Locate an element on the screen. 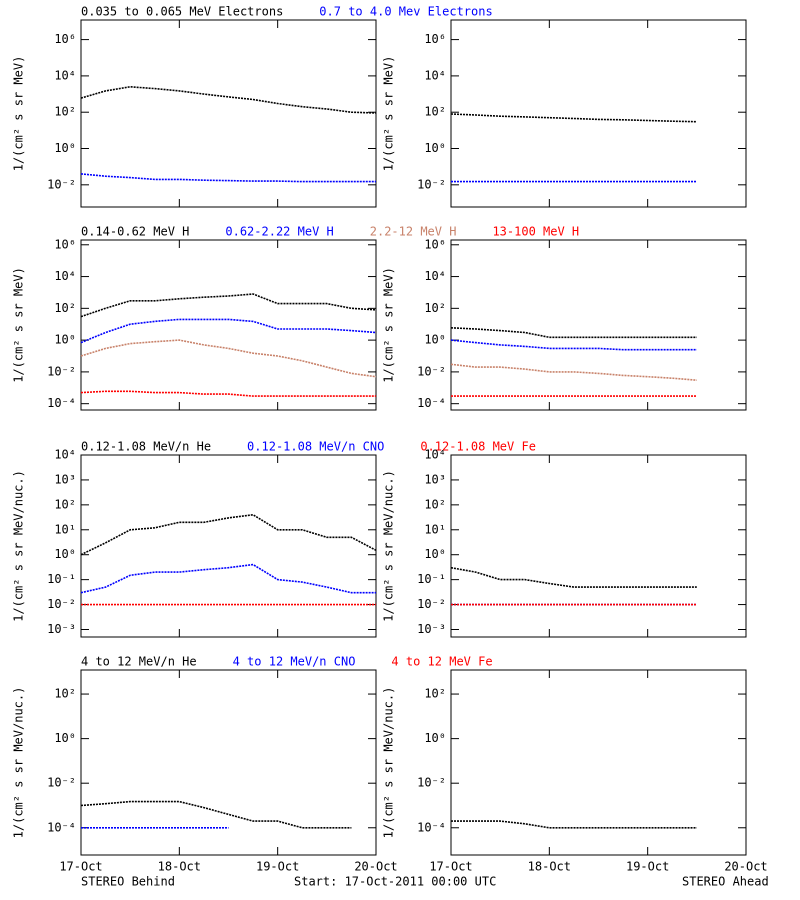 This screenshot has height=900, width=800. legend-entry: 2.2-12 MeV H is located at coordinates (413, 232).